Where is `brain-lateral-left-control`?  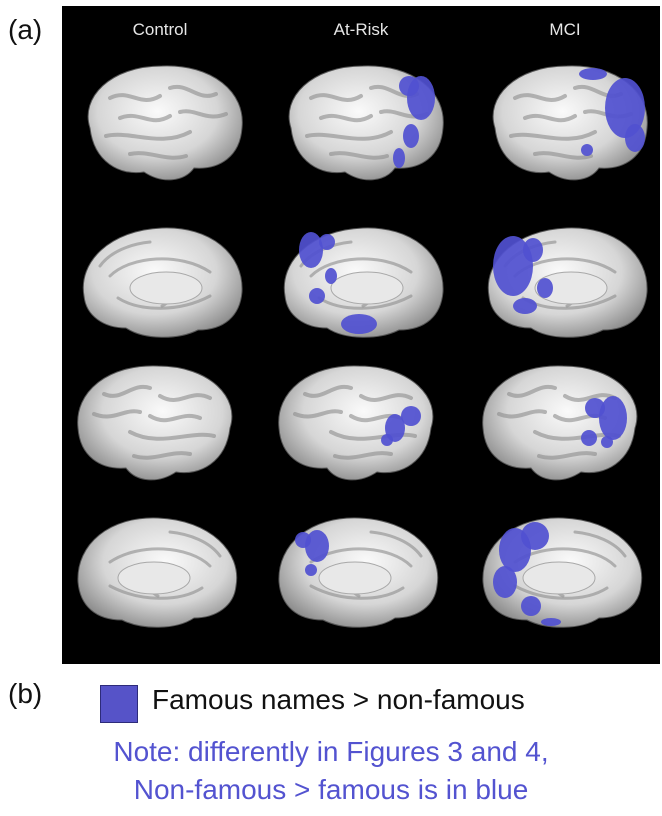
brain-lateral-left-control is located at coordinates (160, 123).